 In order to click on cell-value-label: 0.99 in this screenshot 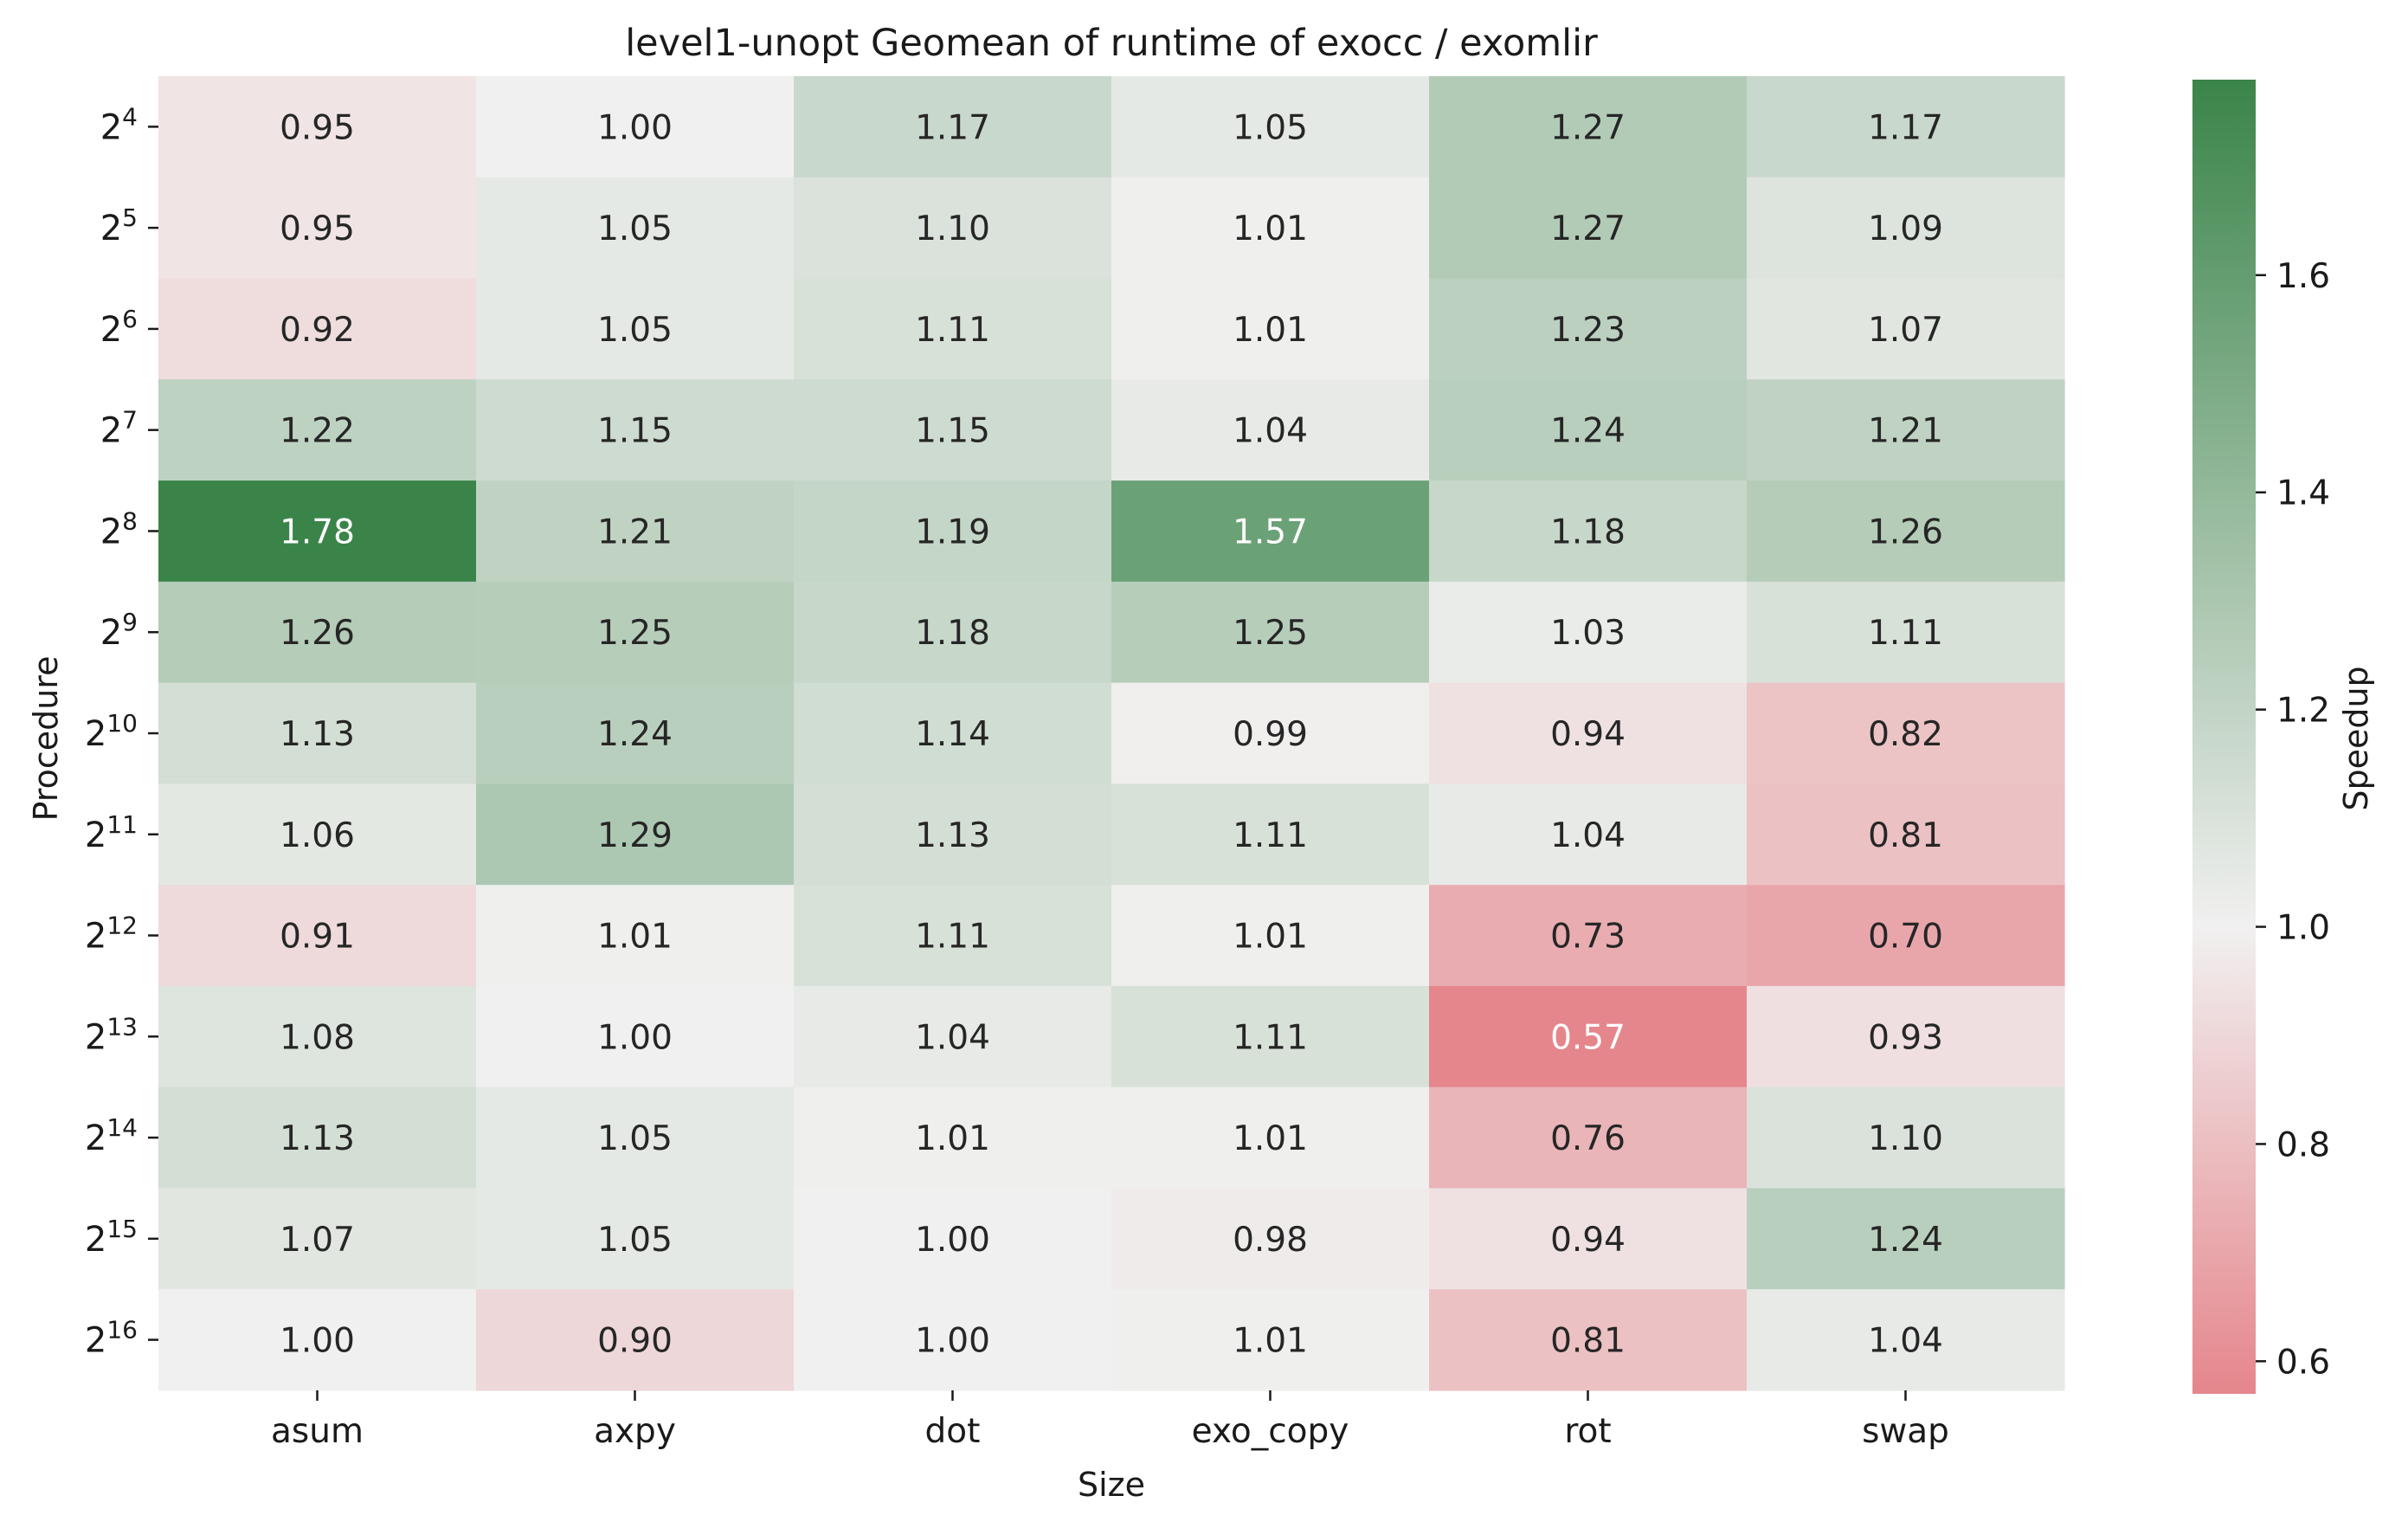, I will do `click(1270, 735)`.